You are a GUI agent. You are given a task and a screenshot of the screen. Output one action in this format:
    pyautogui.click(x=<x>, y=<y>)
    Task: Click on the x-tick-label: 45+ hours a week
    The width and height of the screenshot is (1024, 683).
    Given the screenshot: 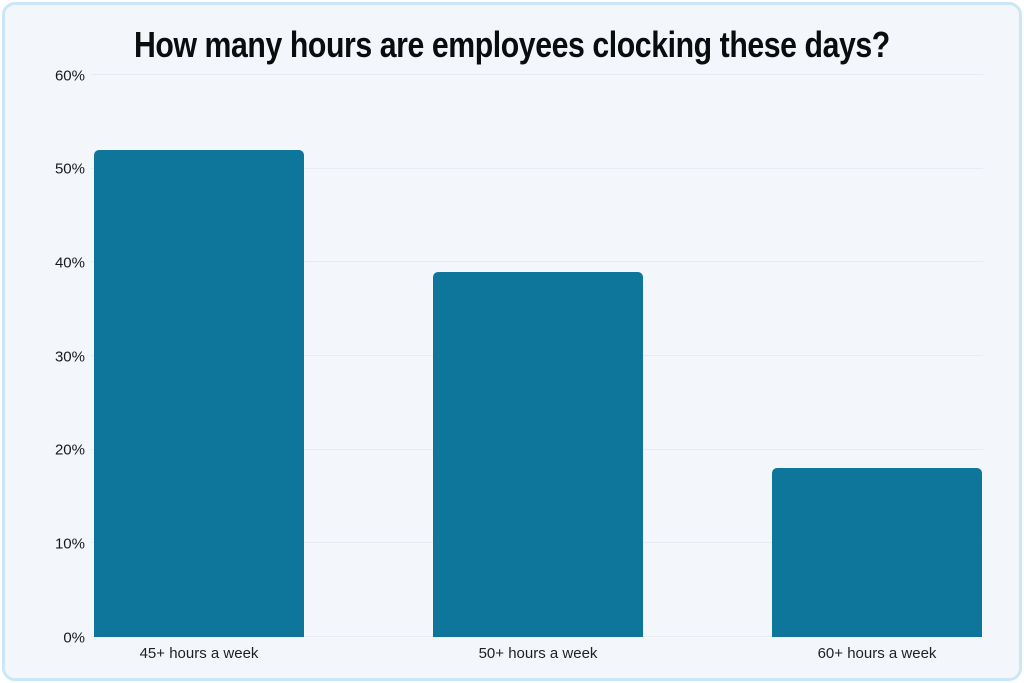 What is the action you would take?
    pyautogui.click(x=199, y=653)
    